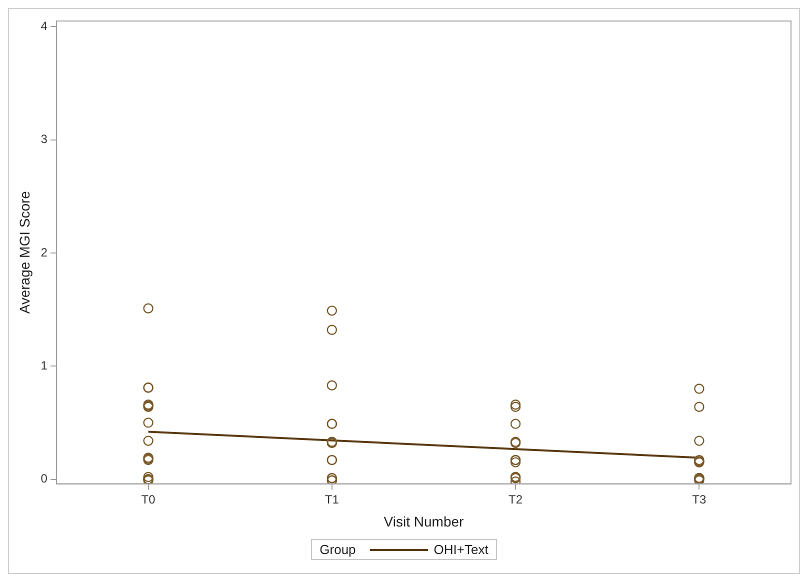  I want to click on y-tick-label: 2, so click(44, 252).